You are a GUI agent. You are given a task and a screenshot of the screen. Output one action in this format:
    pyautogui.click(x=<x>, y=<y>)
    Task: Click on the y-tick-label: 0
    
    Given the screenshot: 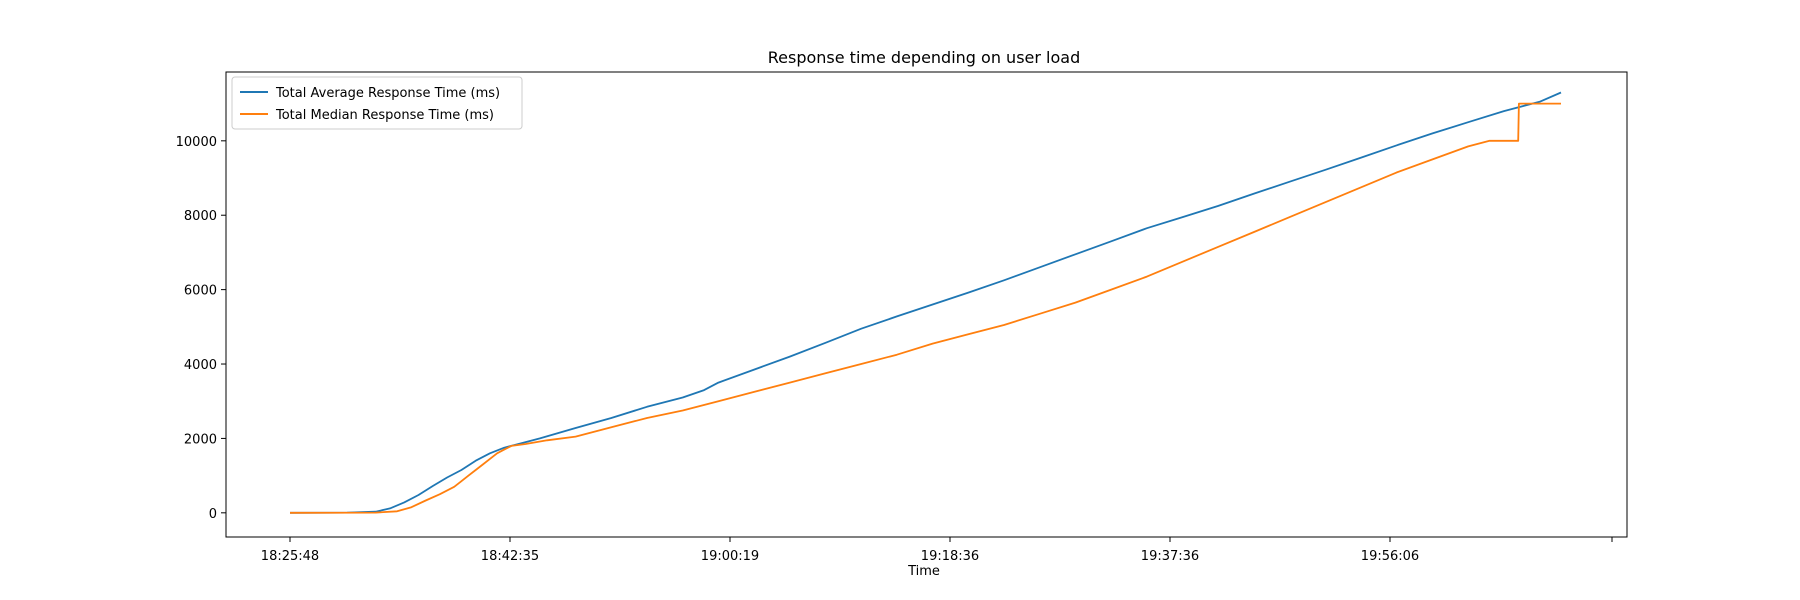 What is the action you would take?
    pyautogui.click(x=213, y=514)
    